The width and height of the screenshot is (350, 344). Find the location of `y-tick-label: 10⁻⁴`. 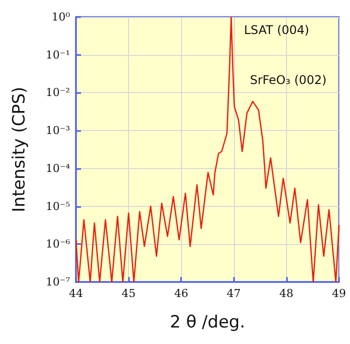

y-tick-label: 10⁻⁴ is located at coordinates (58, 168).